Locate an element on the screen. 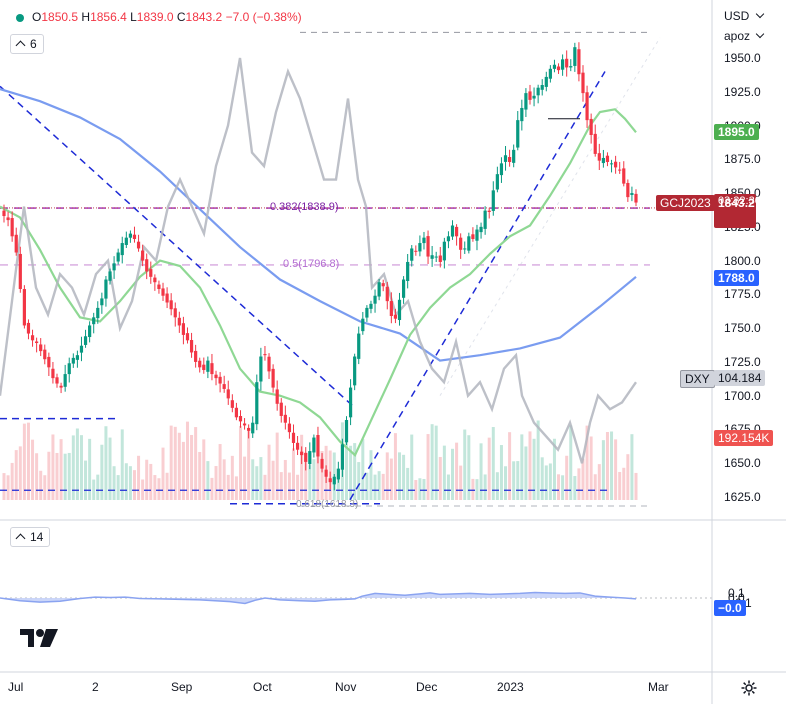 The height and width of the screenshot is (704, 786). currency-selector: USD is located at coordinates (744, 15).